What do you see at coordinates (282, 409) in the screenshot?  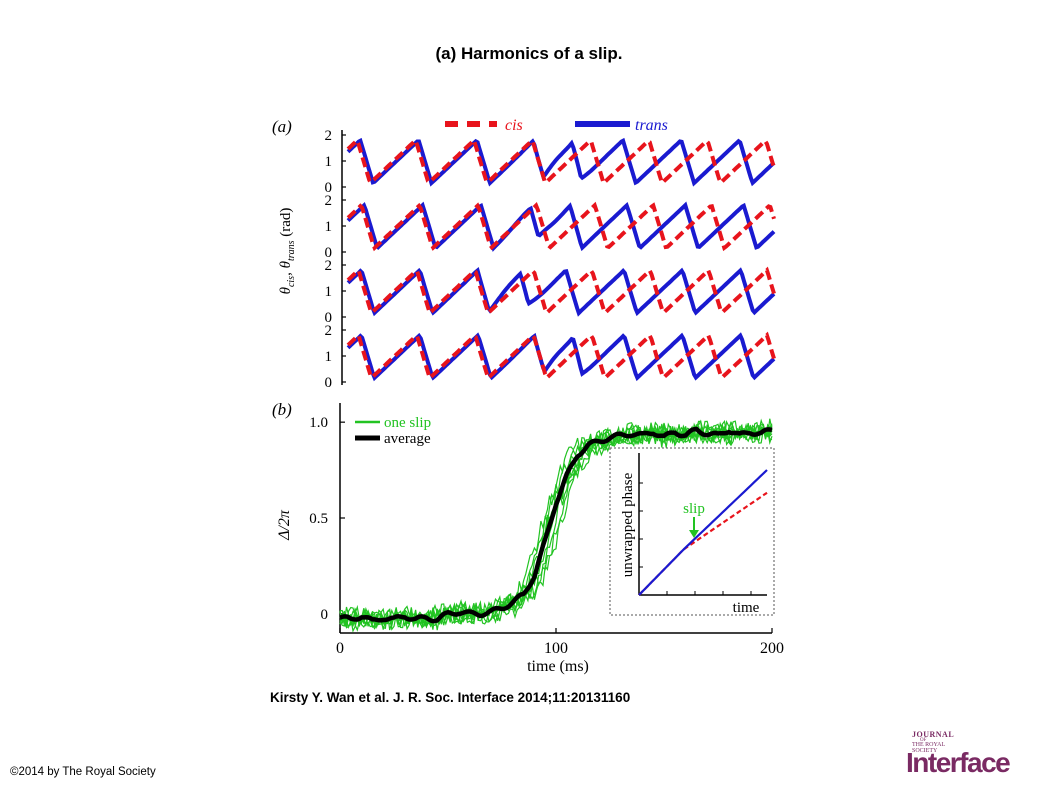 I see `panel-b-label: (b)` at bounding box center [282, 409].